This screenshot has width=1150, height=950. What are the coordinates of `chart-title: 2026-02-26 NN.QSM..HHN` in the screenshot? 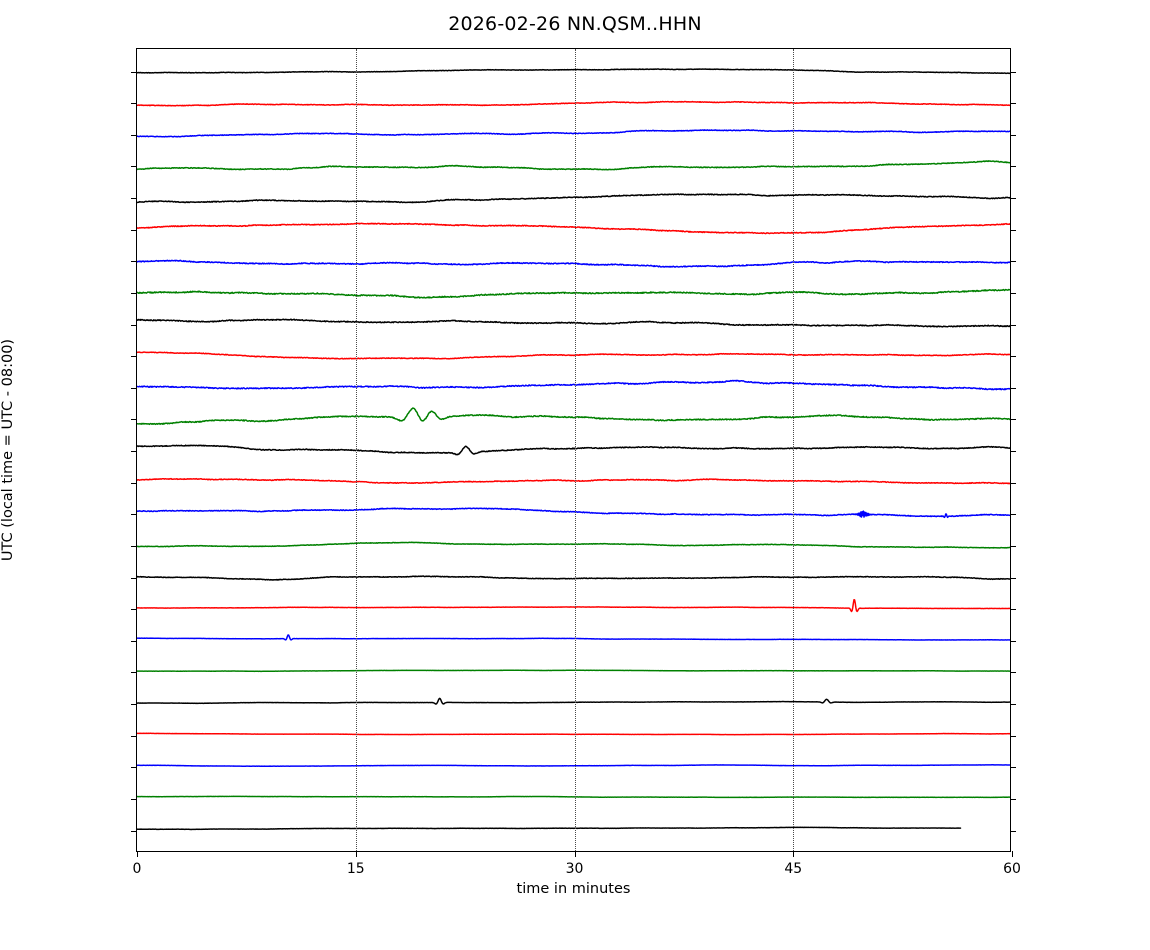 It's located at (575, 24).